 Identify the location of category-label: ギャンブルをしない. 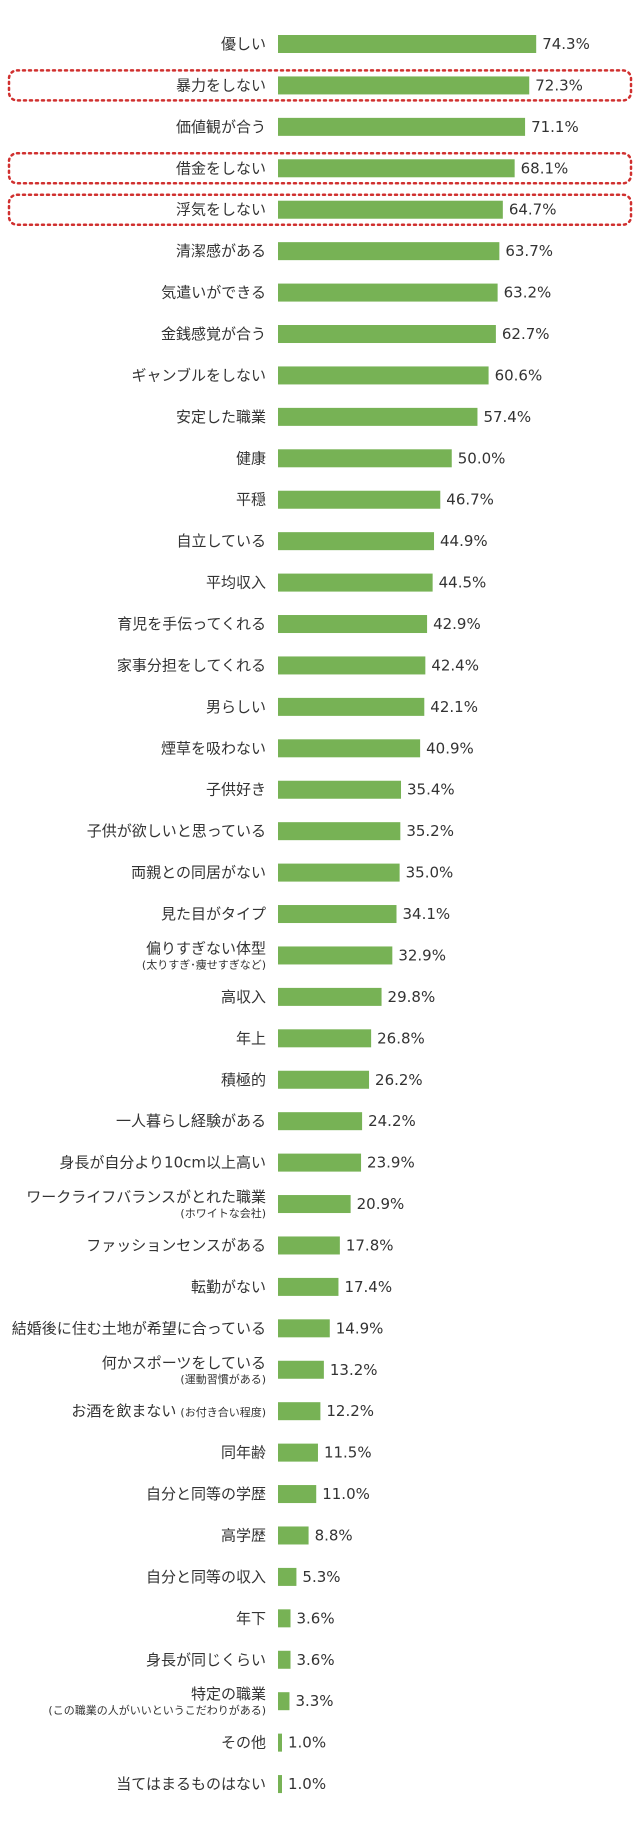
(198, 375).